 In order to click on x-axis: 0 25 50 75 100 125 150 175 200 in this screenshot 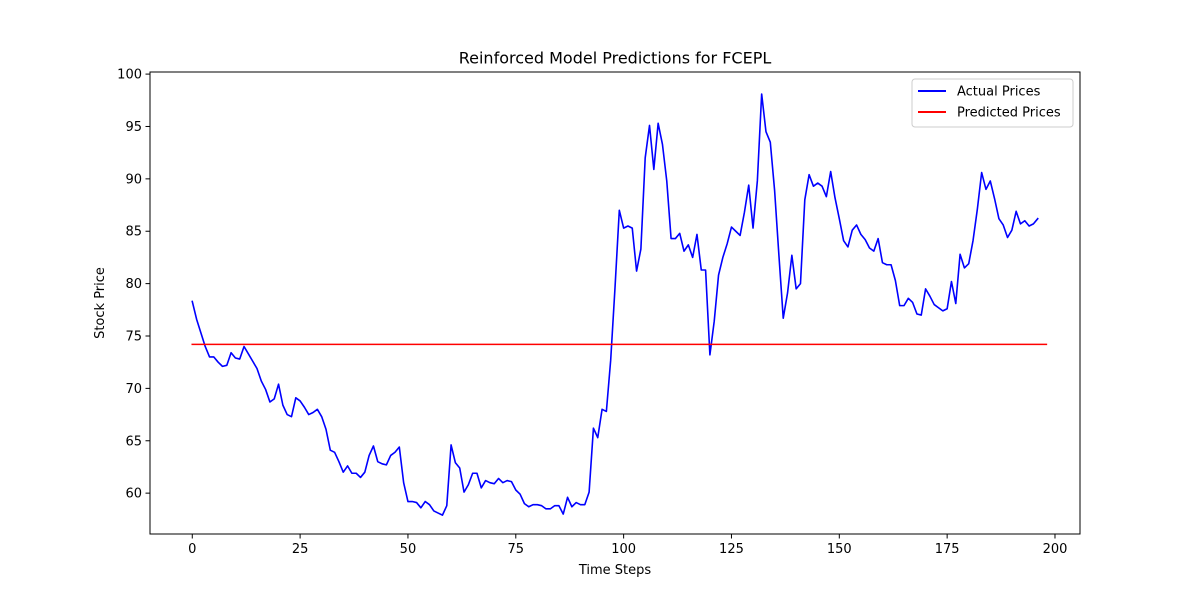, I will do `click(627, 545)`.